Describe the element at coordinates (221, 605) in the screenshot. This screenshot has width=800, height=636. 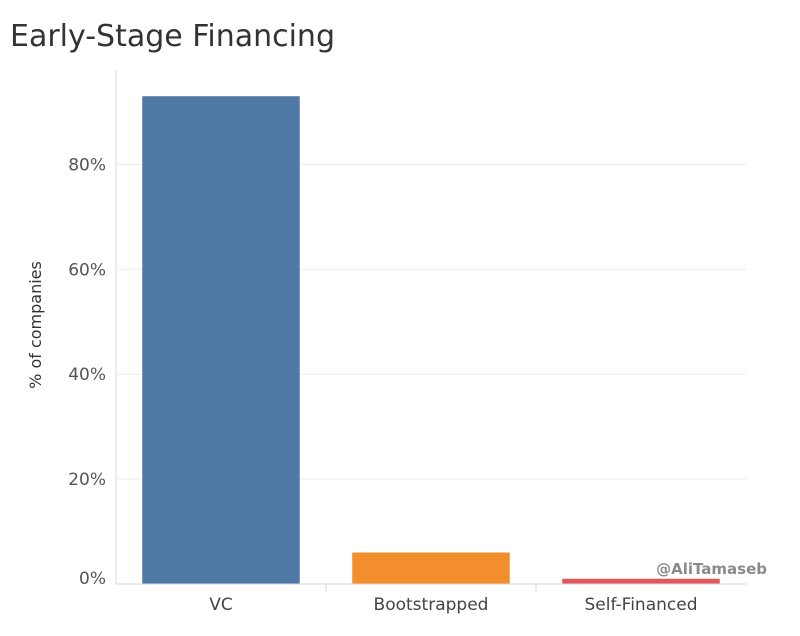
I see `category-label: VC` at that location.